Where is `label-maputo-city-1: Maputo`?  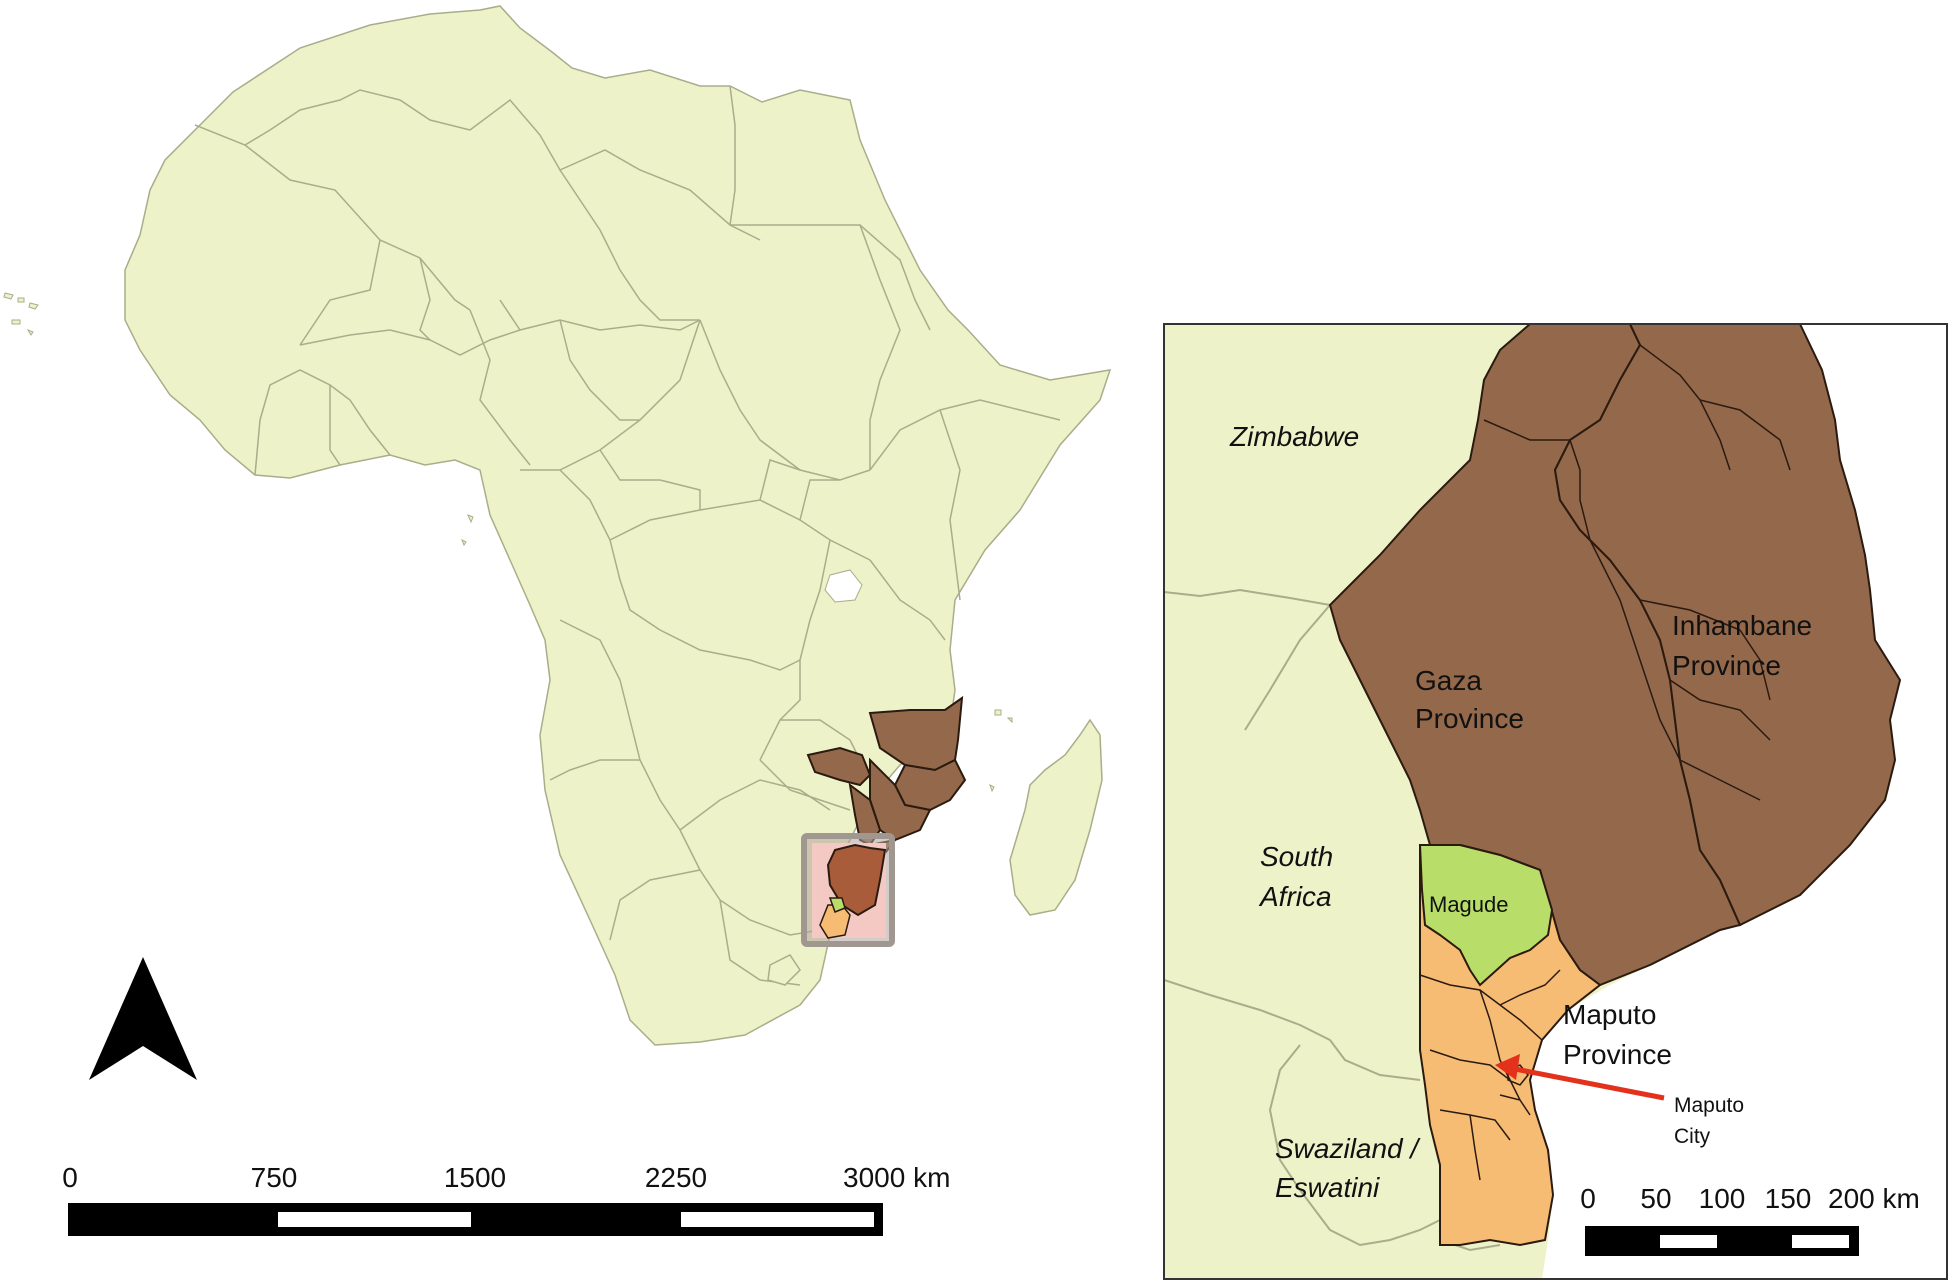 label-maputo-city-1: Maputo is located at coordinates (1709, 1105).